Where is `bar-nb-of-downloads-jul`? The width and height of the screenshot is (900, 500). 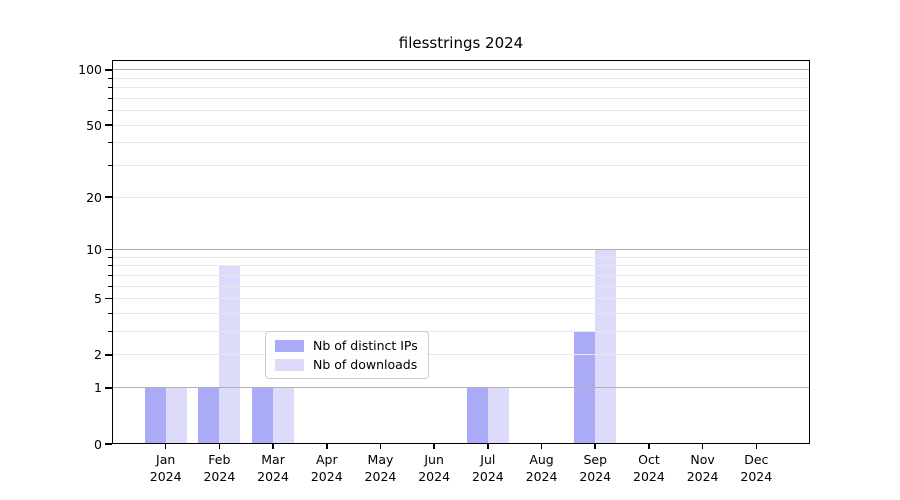
bar-nb-of-downloads-jul is located at coordinates (498, 415).